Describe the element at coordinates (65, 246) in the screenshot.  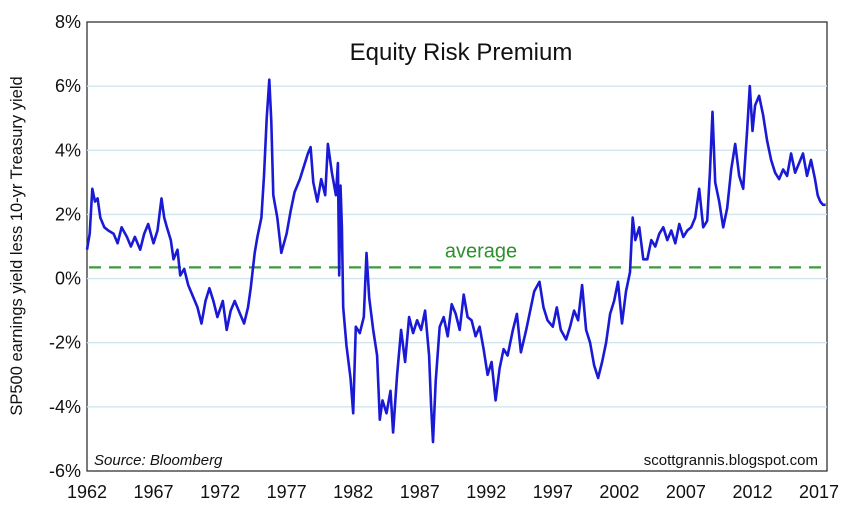
I see `y-tick-labels: -6% -4% -2% 0% 2% 4% 6% 8%` at that location.